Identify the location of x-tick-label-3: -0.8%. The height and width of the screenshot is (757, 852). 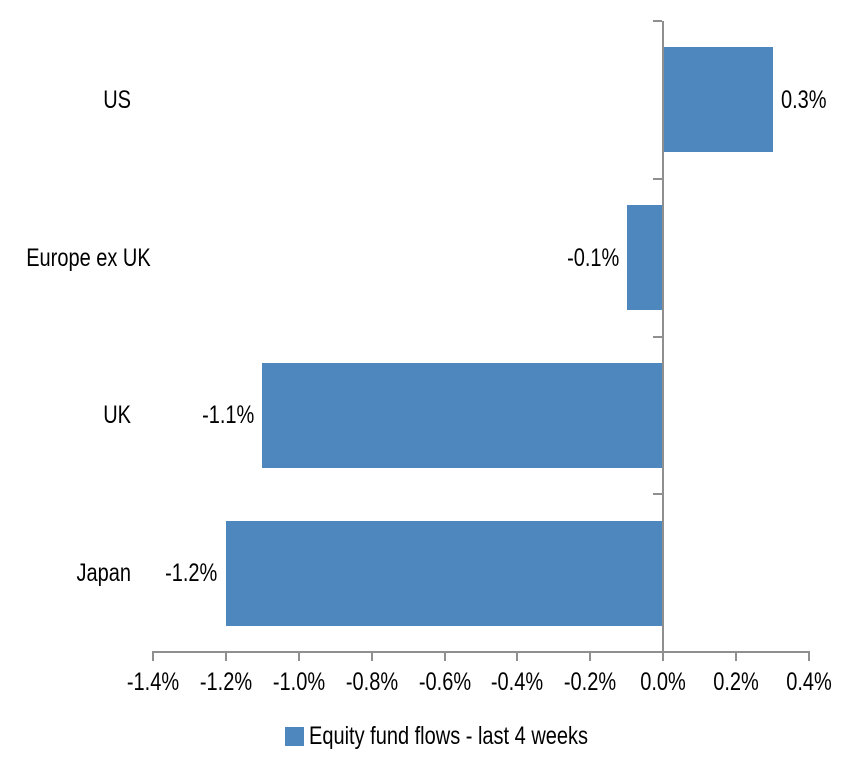
(371, 682).